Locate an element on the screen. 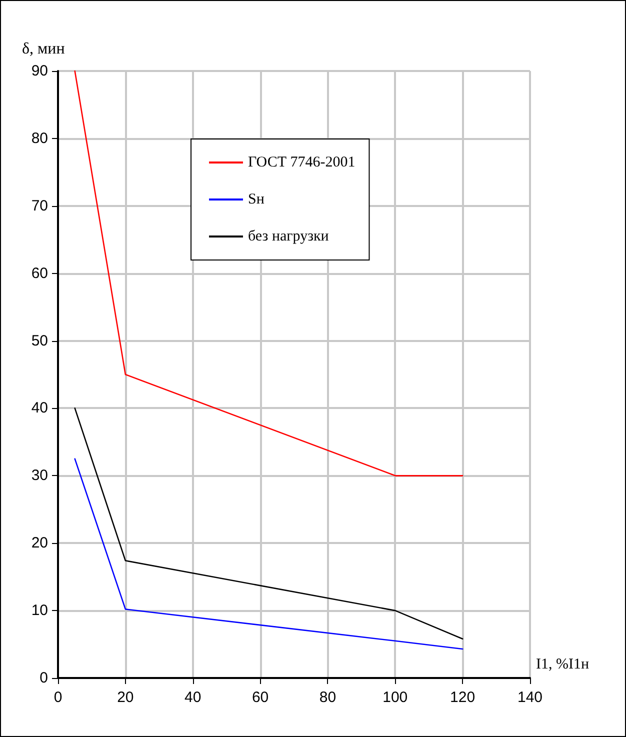 The height and width of the screenshot is (737, 626). x-tick-label: 60 is located at coordinates (260, 697).